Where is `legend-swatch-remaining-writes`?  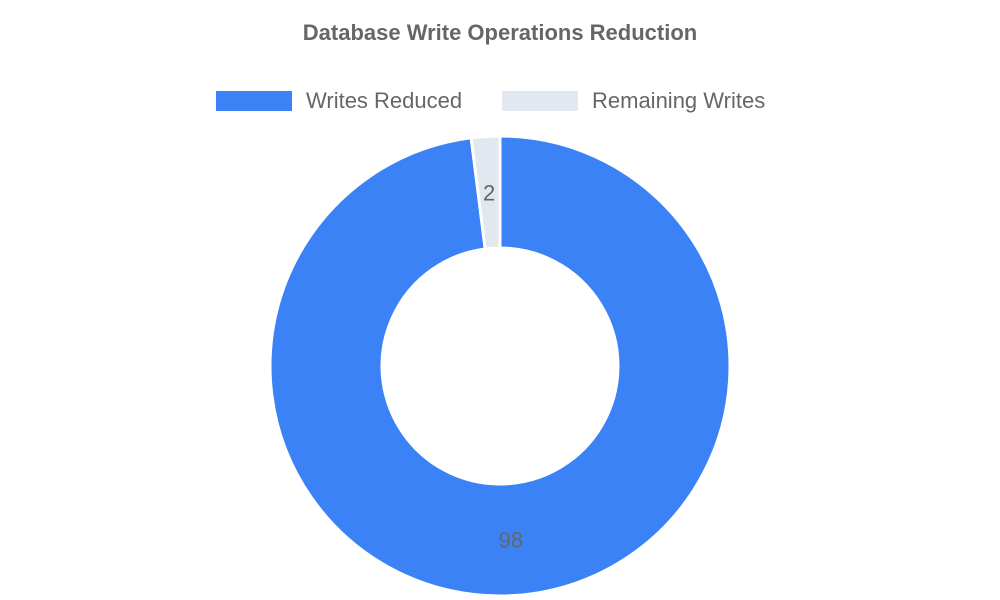
legend-swatch-remaining-writes is located at coordinates (540, 101).